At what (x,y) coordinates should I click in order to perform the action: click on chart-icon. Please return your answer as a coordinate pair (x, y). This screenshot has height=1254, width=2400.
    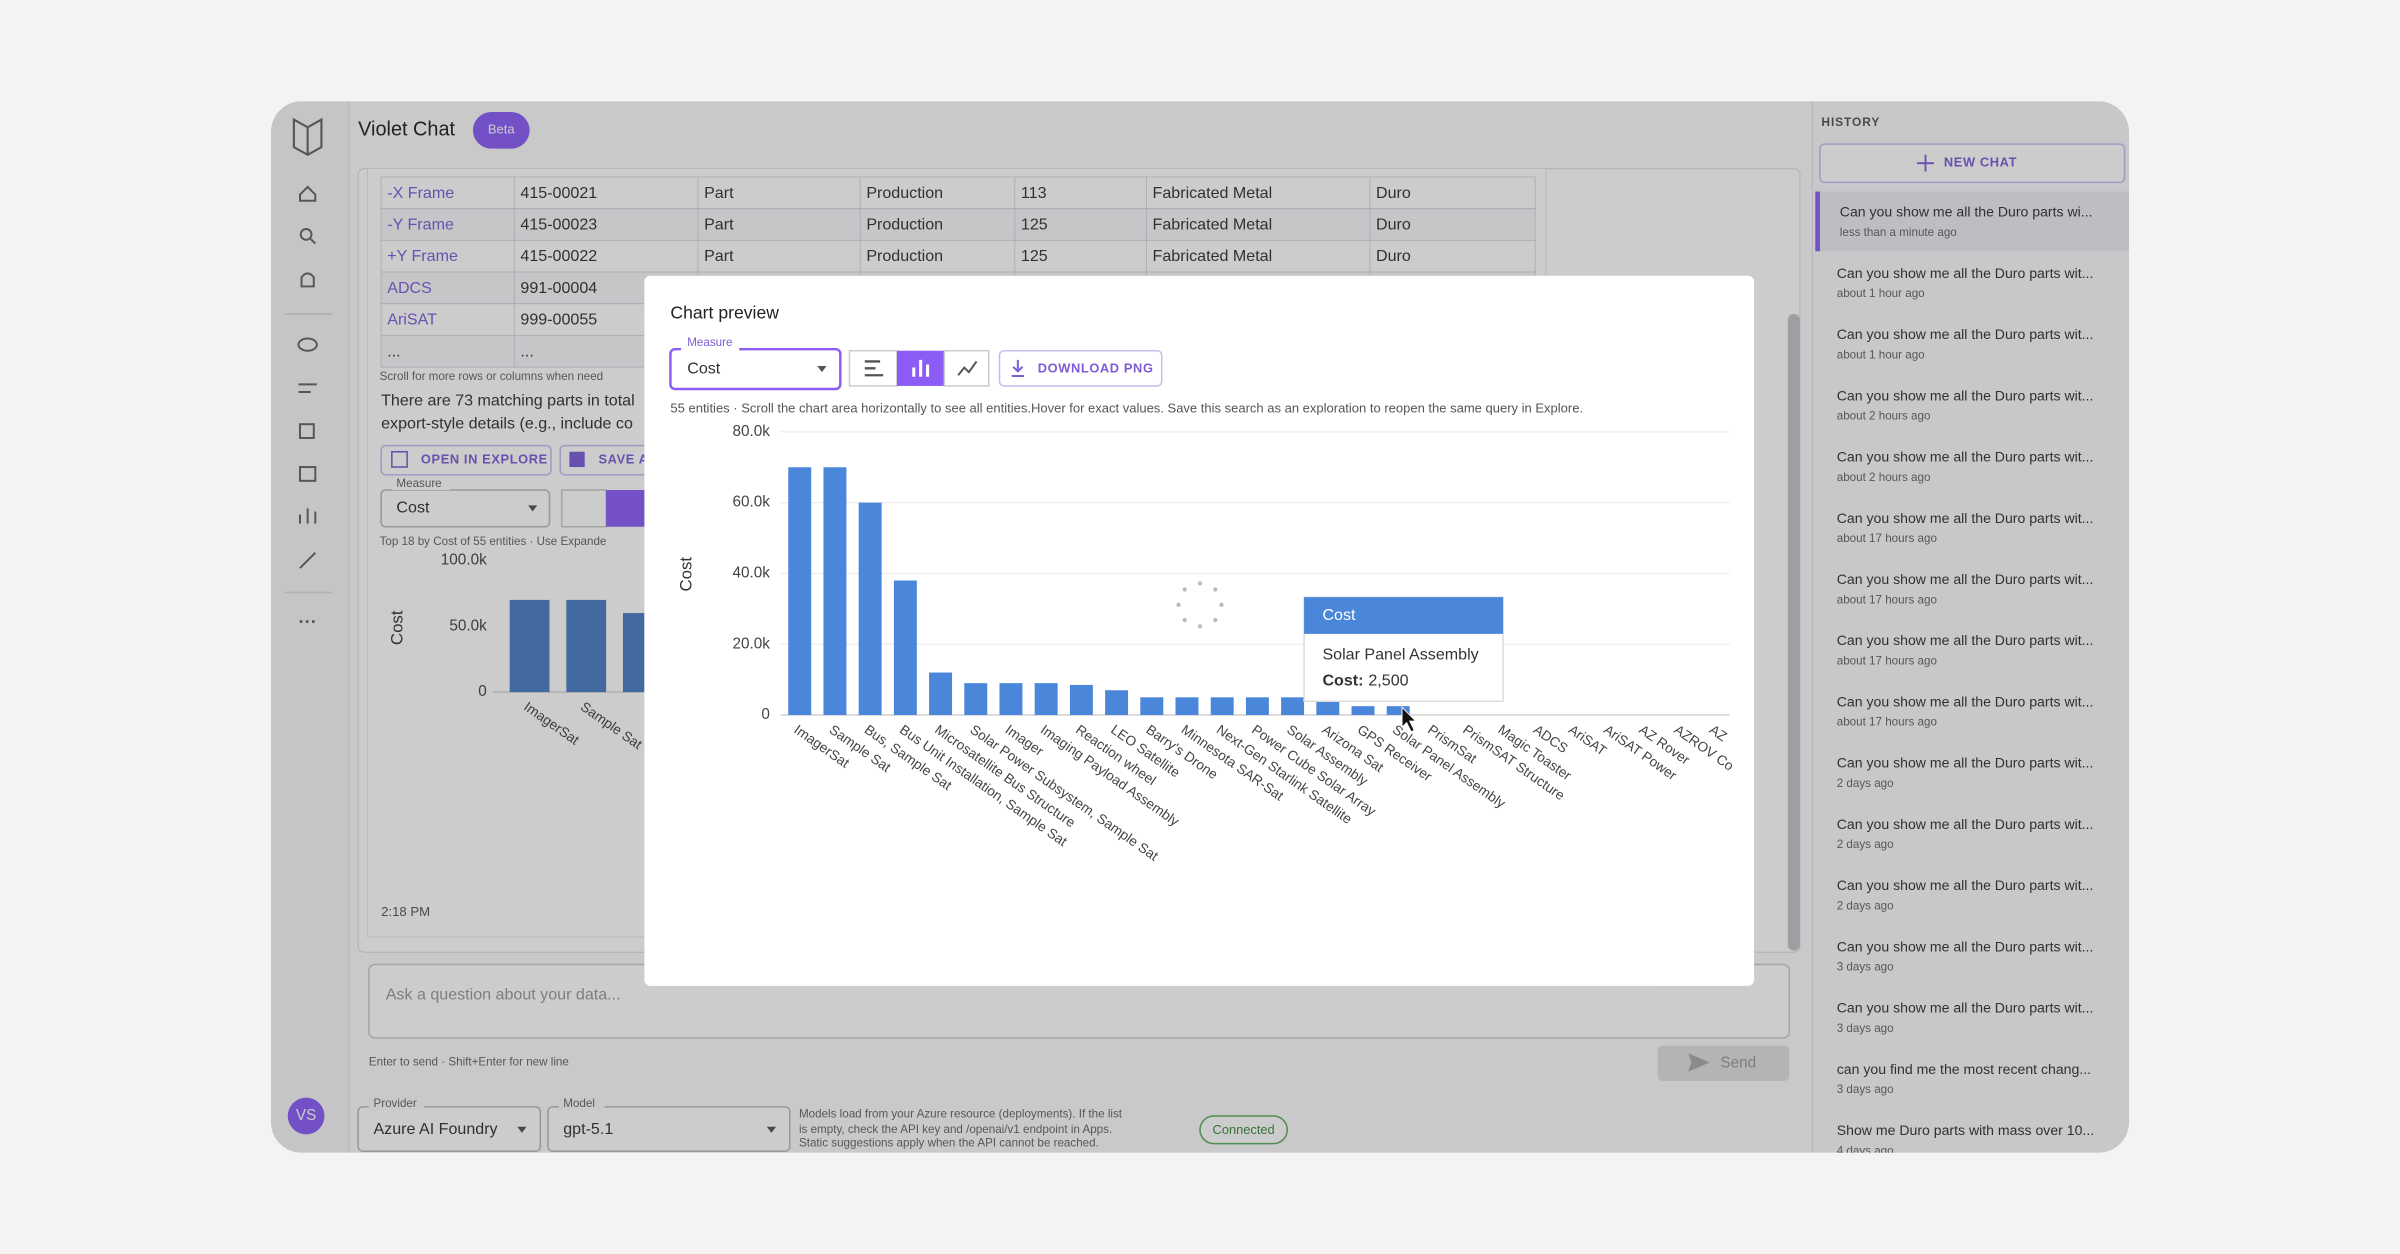
    Looking at the image, I should click on (308, 516).